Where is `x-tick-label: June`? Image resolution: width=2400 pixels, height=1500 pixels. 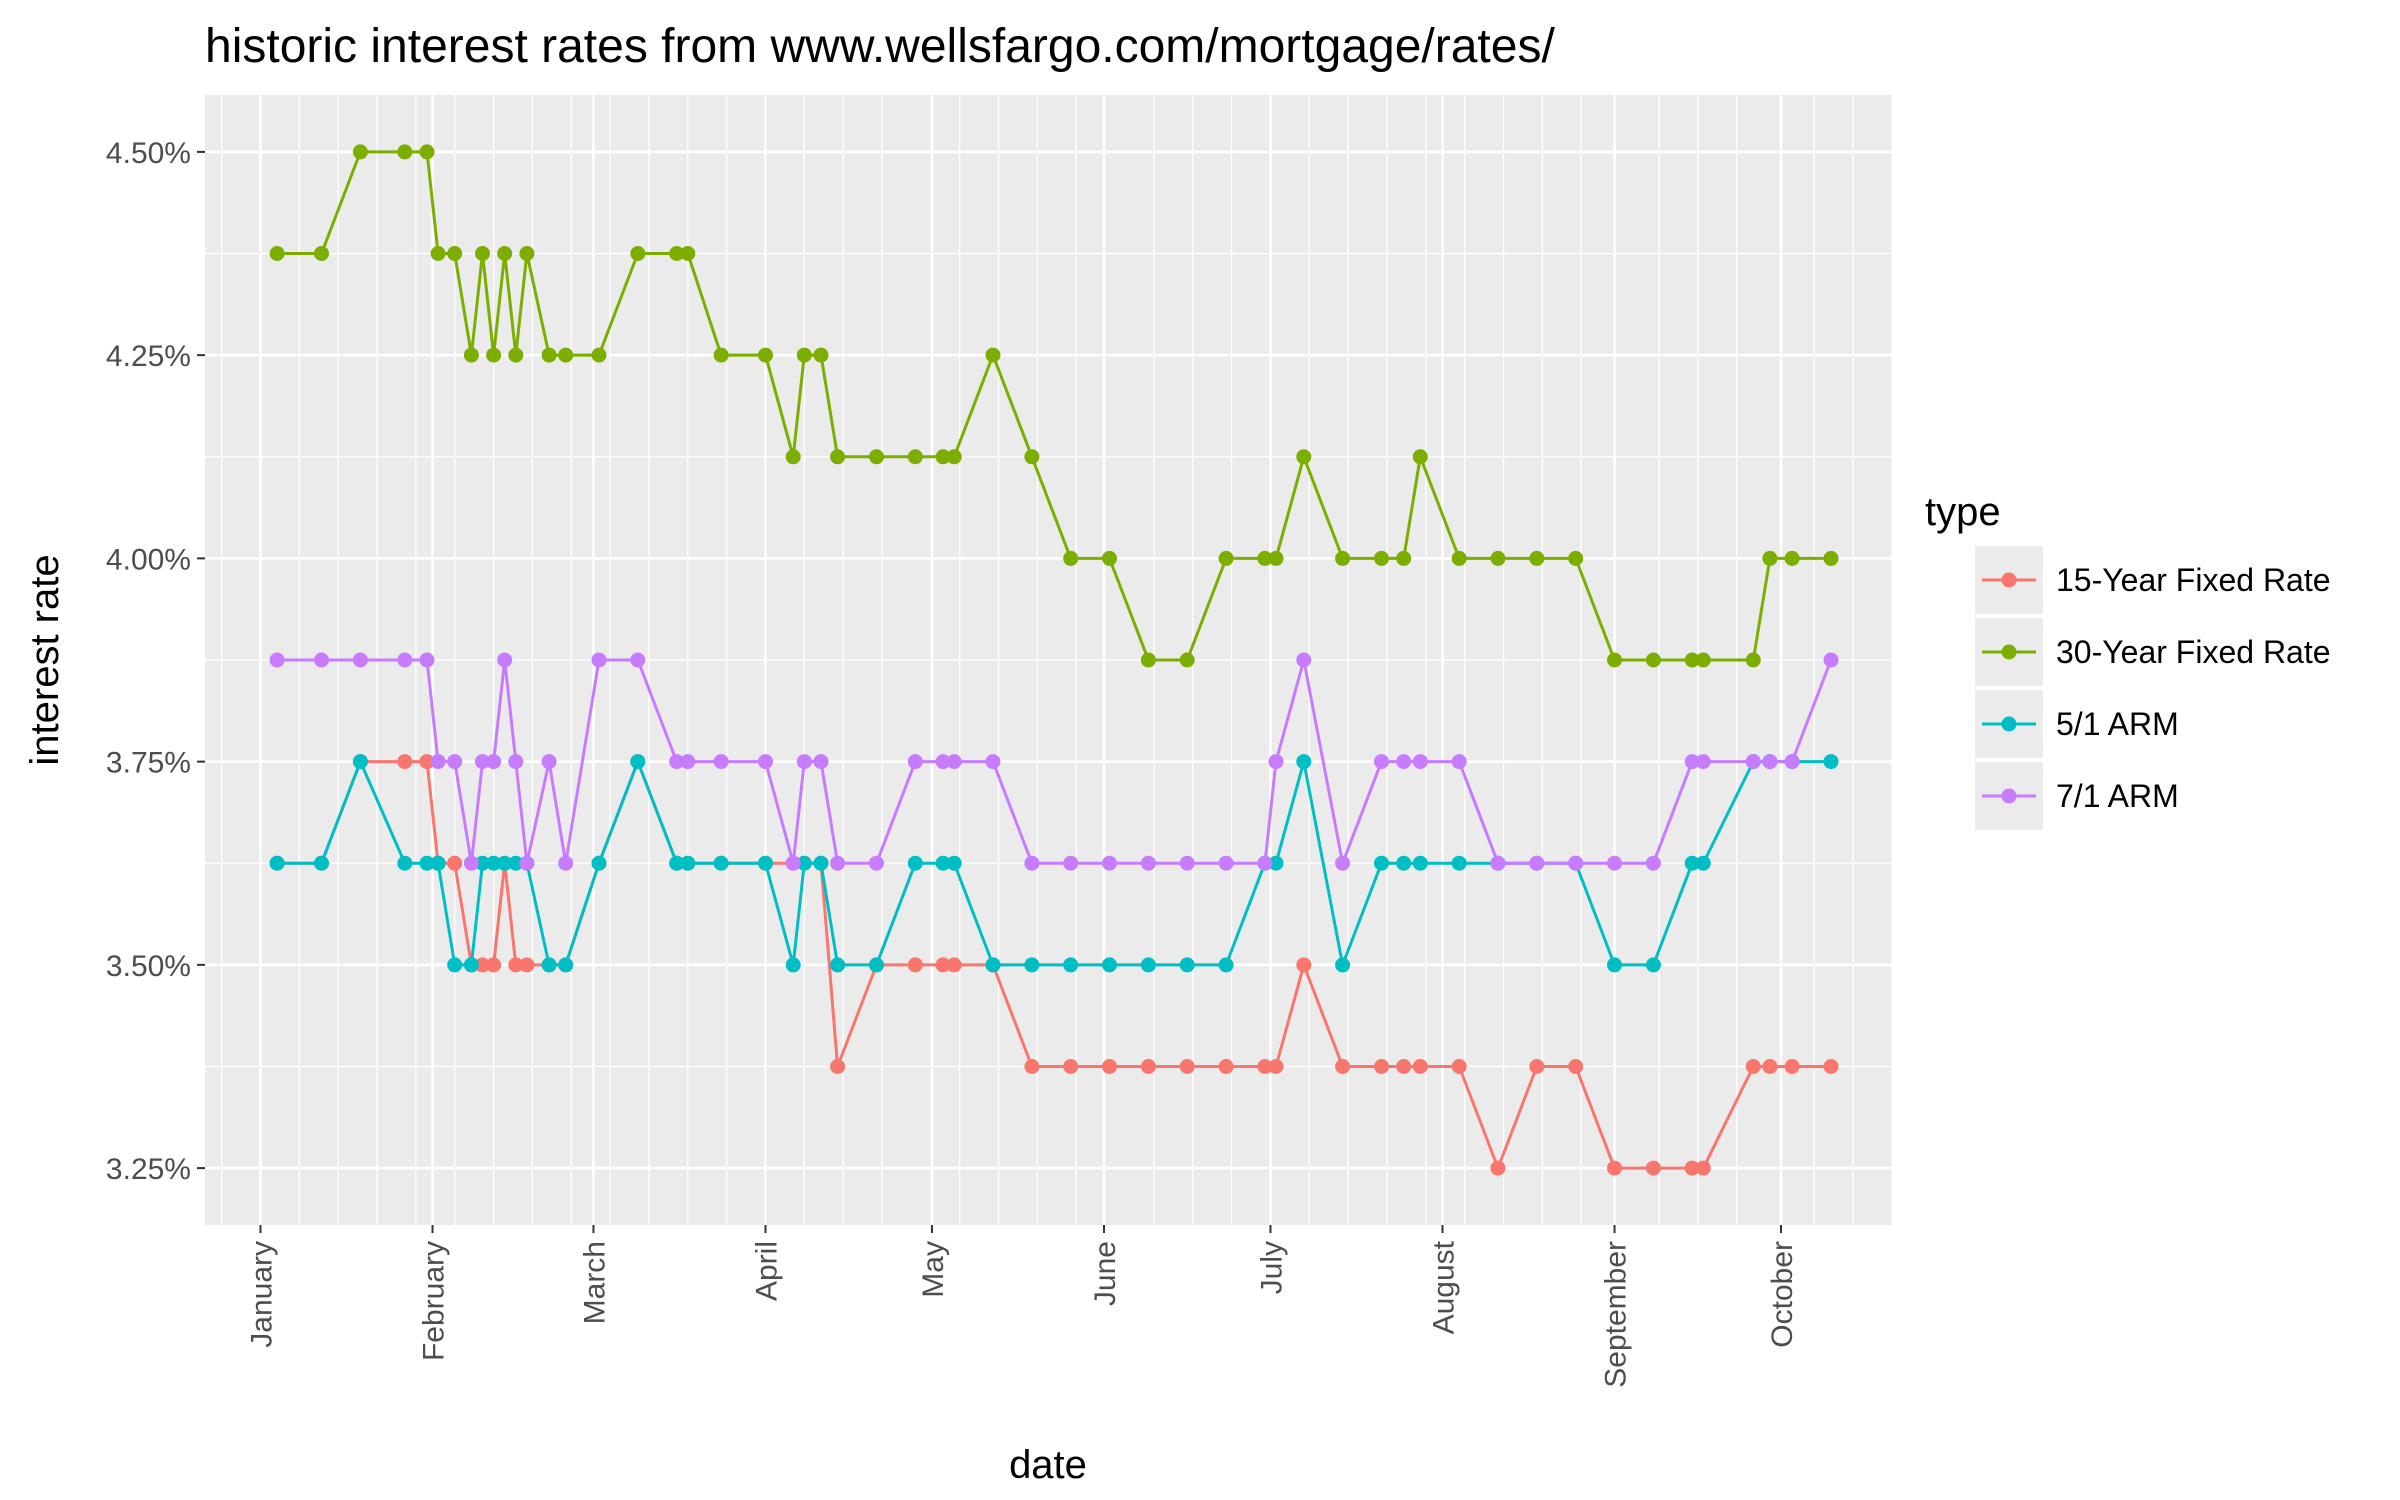
x-tick-label: June is located at coordinates (1105, 1273).